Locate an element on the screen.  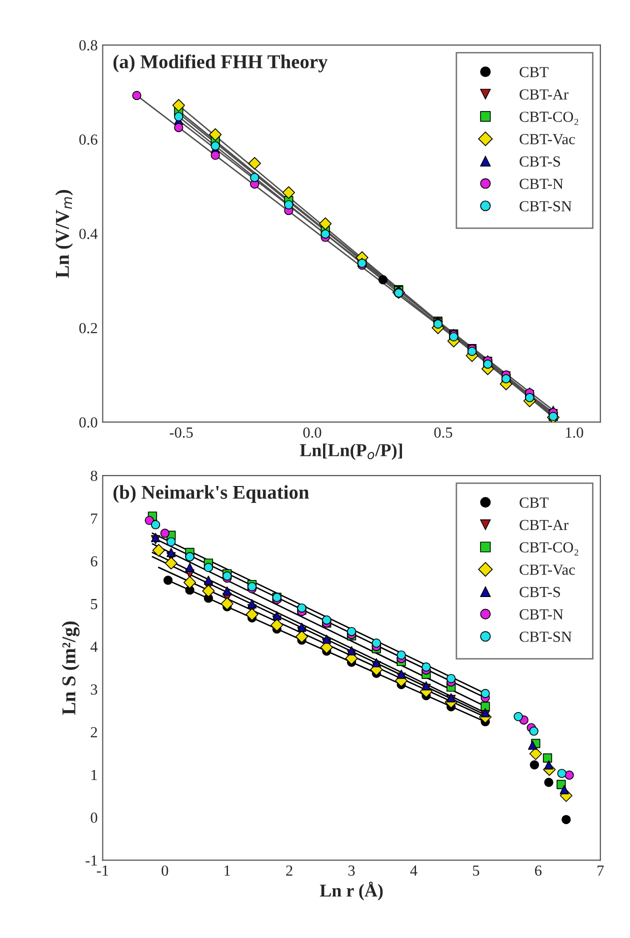
y-tick-label: 8 is located at coordinates (94, 476).